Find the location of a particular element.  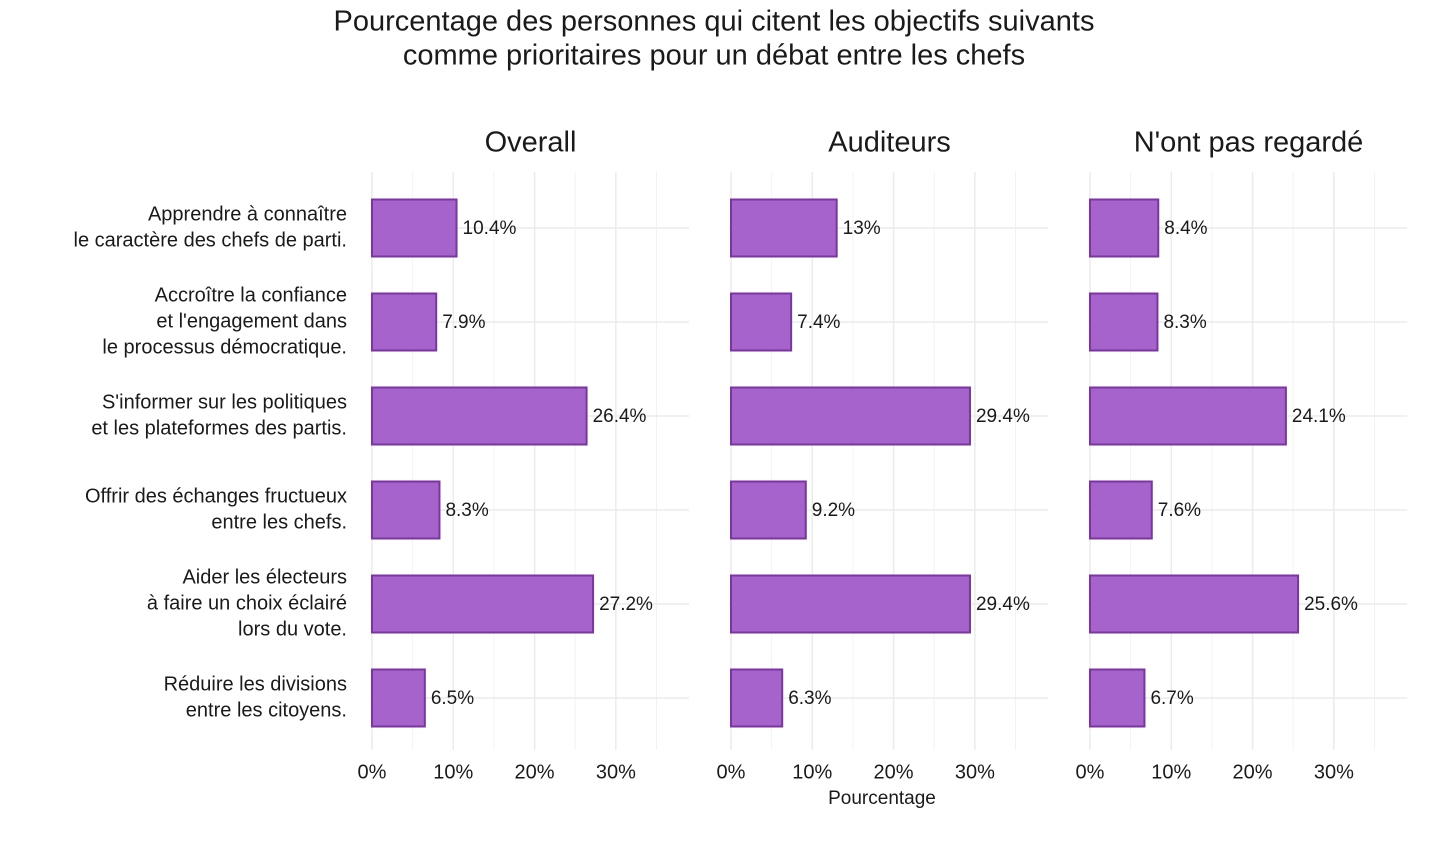

y-tick-label: le caractère des chefs de parti. is located at coordinates (210, 240).